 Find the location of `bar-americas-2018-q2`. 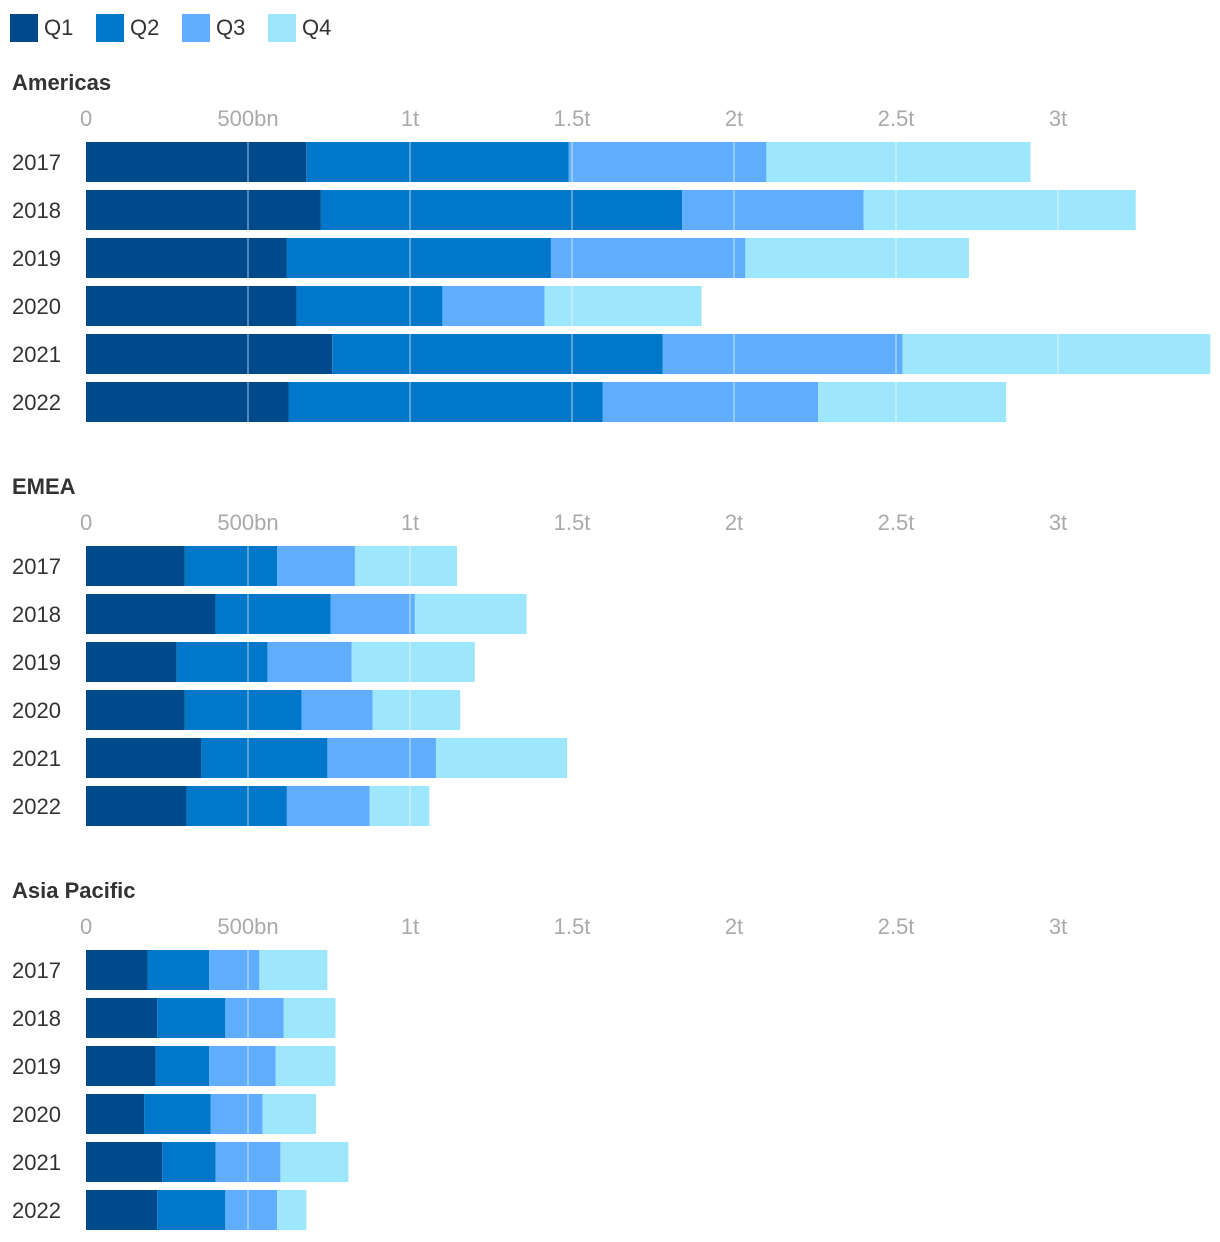

bar-americas-2018-q2 is located at coordinates (501, 210).